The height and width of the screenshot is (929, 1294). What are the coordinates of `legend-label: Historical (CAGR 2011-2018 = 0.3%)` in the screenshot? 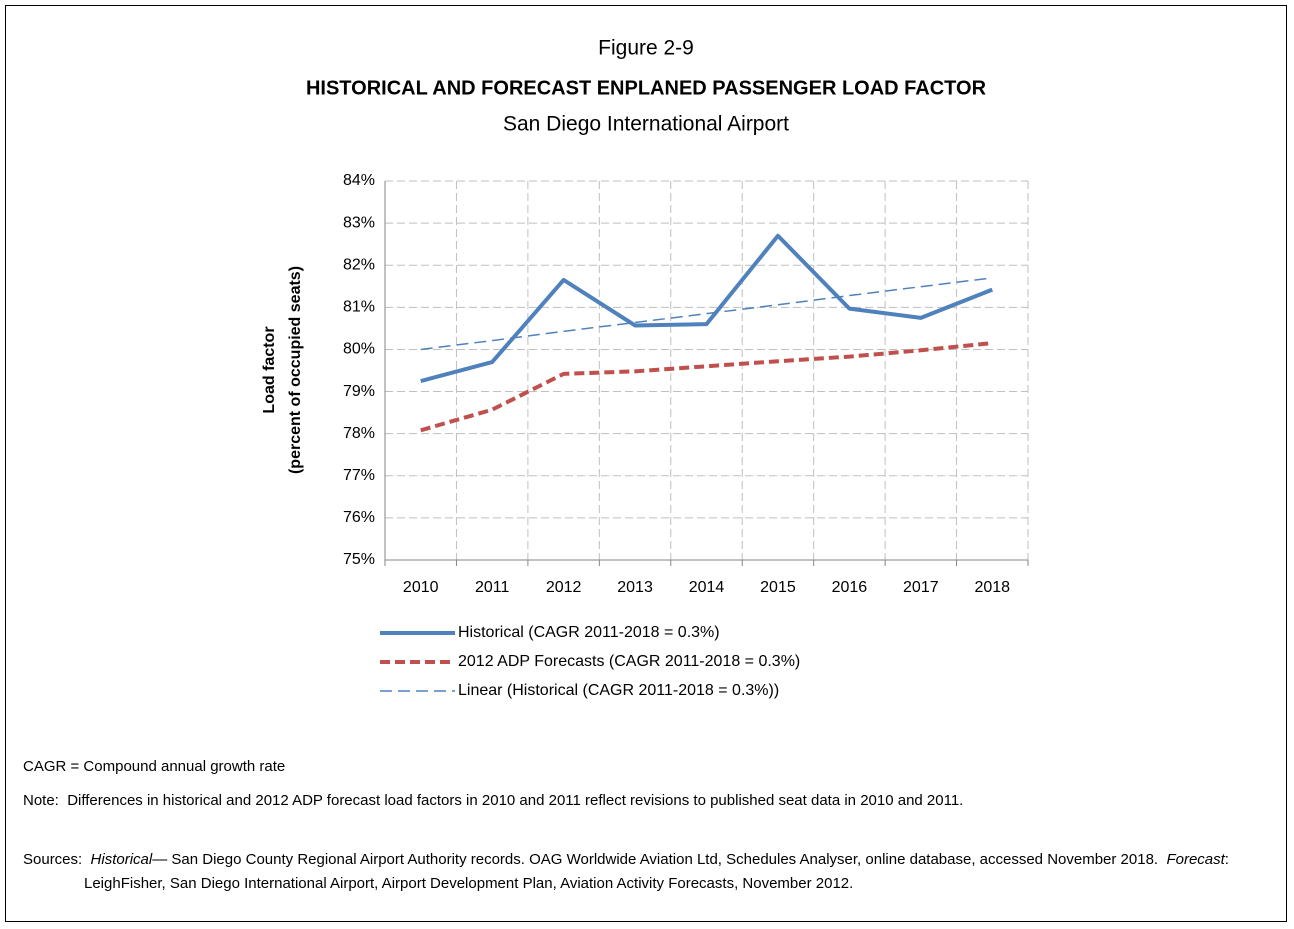 It's located at (589, 632).